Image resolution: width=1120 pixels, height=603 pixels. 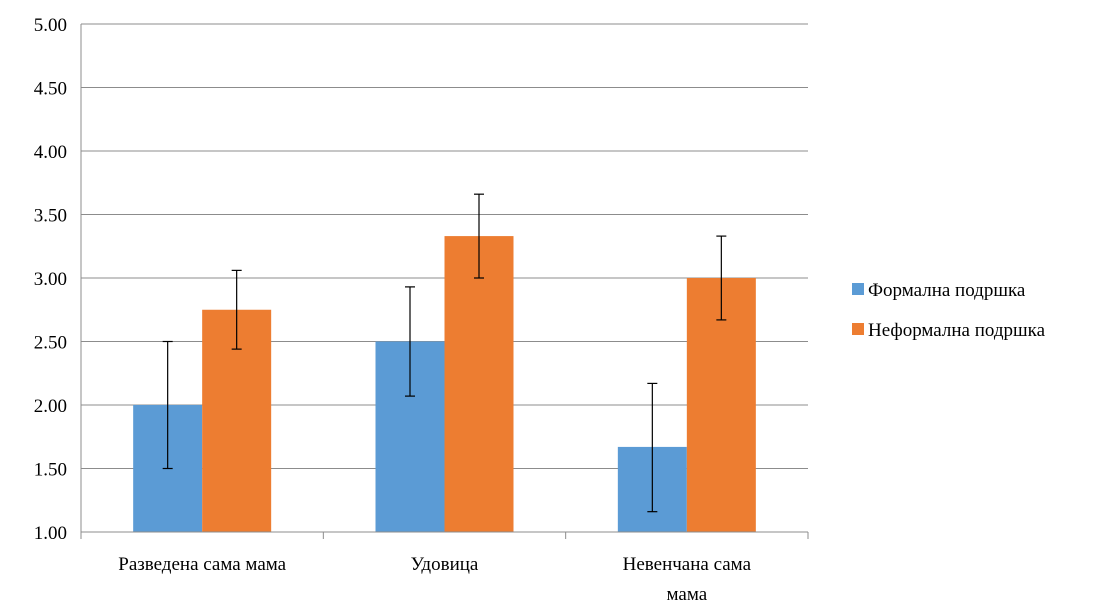 I want to click on legend: Формална подршка Неформална подршка, so click(x=949, y=310).